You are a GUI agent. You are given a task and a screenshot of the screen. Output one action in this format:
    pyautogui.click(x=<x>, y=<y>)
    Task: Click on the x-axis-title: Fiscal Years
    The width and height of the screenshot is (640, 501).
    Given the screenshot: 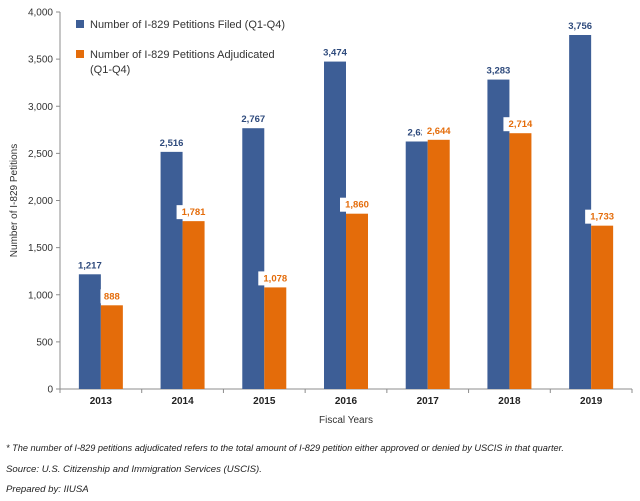 What is the action you would take?
    pyautogui.click(x=346, y=420)
    